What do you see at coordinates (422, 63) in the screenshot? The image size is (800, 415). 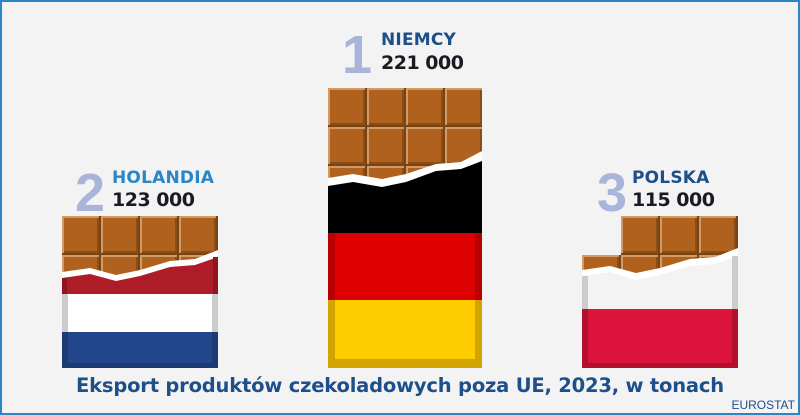 I see `value-label: 221 000` at bounding box center [422, 63].